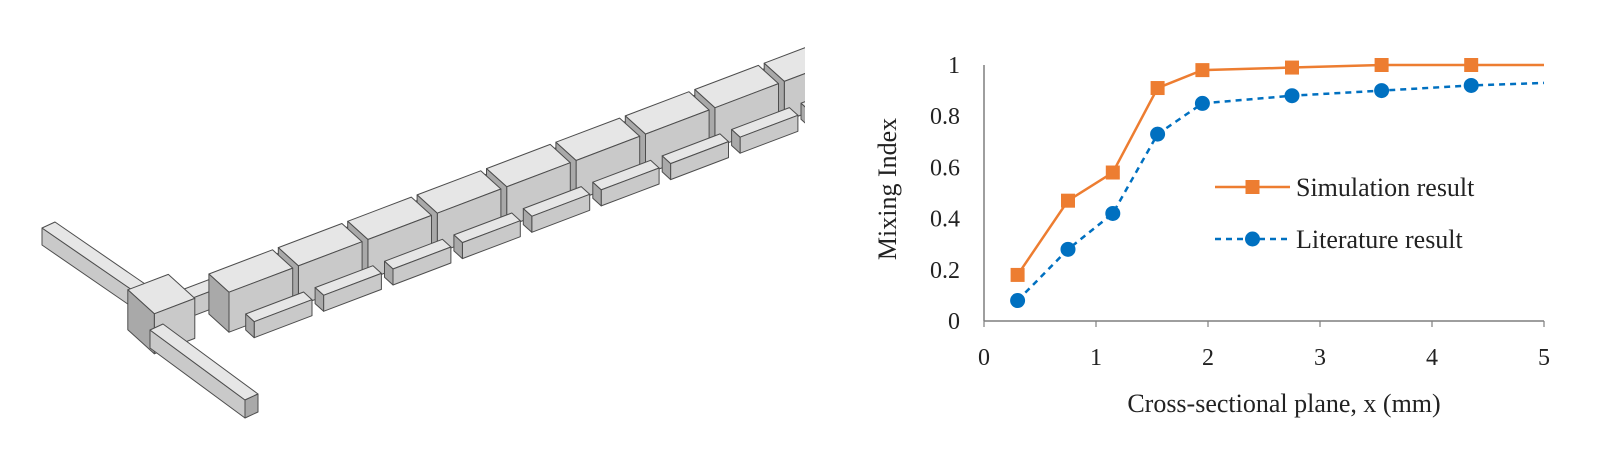 The height and width of the screenshot is (460, 1623). I want to click on legend-item: Literature result, so click(1339, 239).